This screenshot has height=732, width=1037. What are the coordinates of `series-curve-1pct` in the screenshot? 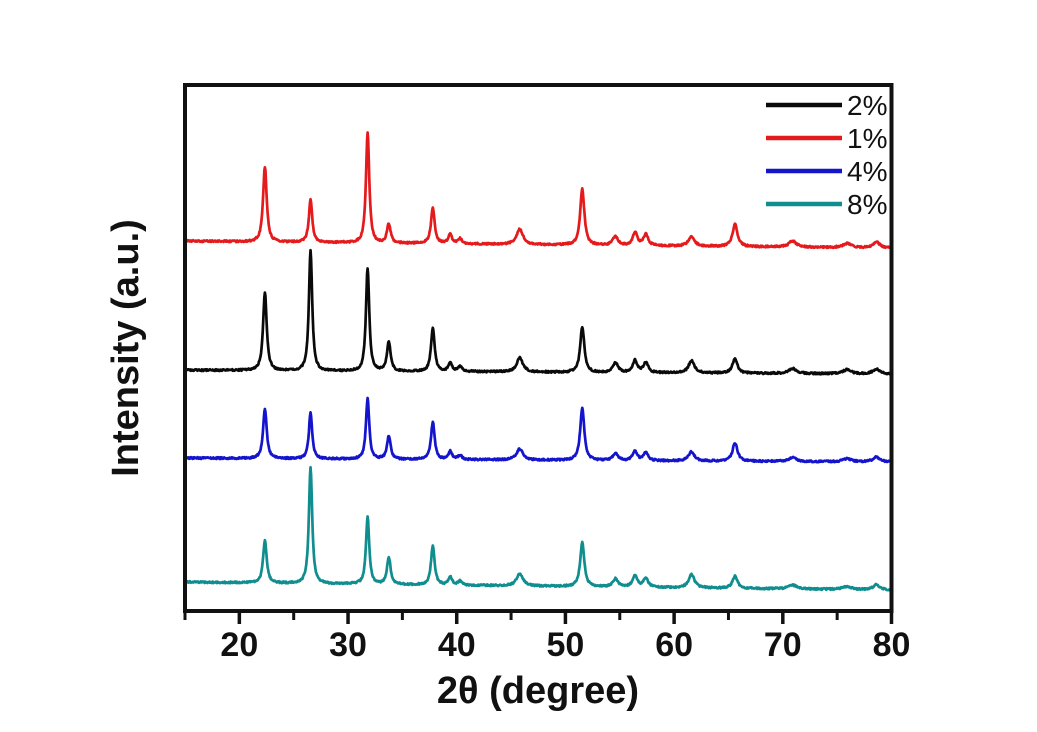 It's located at (538, 190).